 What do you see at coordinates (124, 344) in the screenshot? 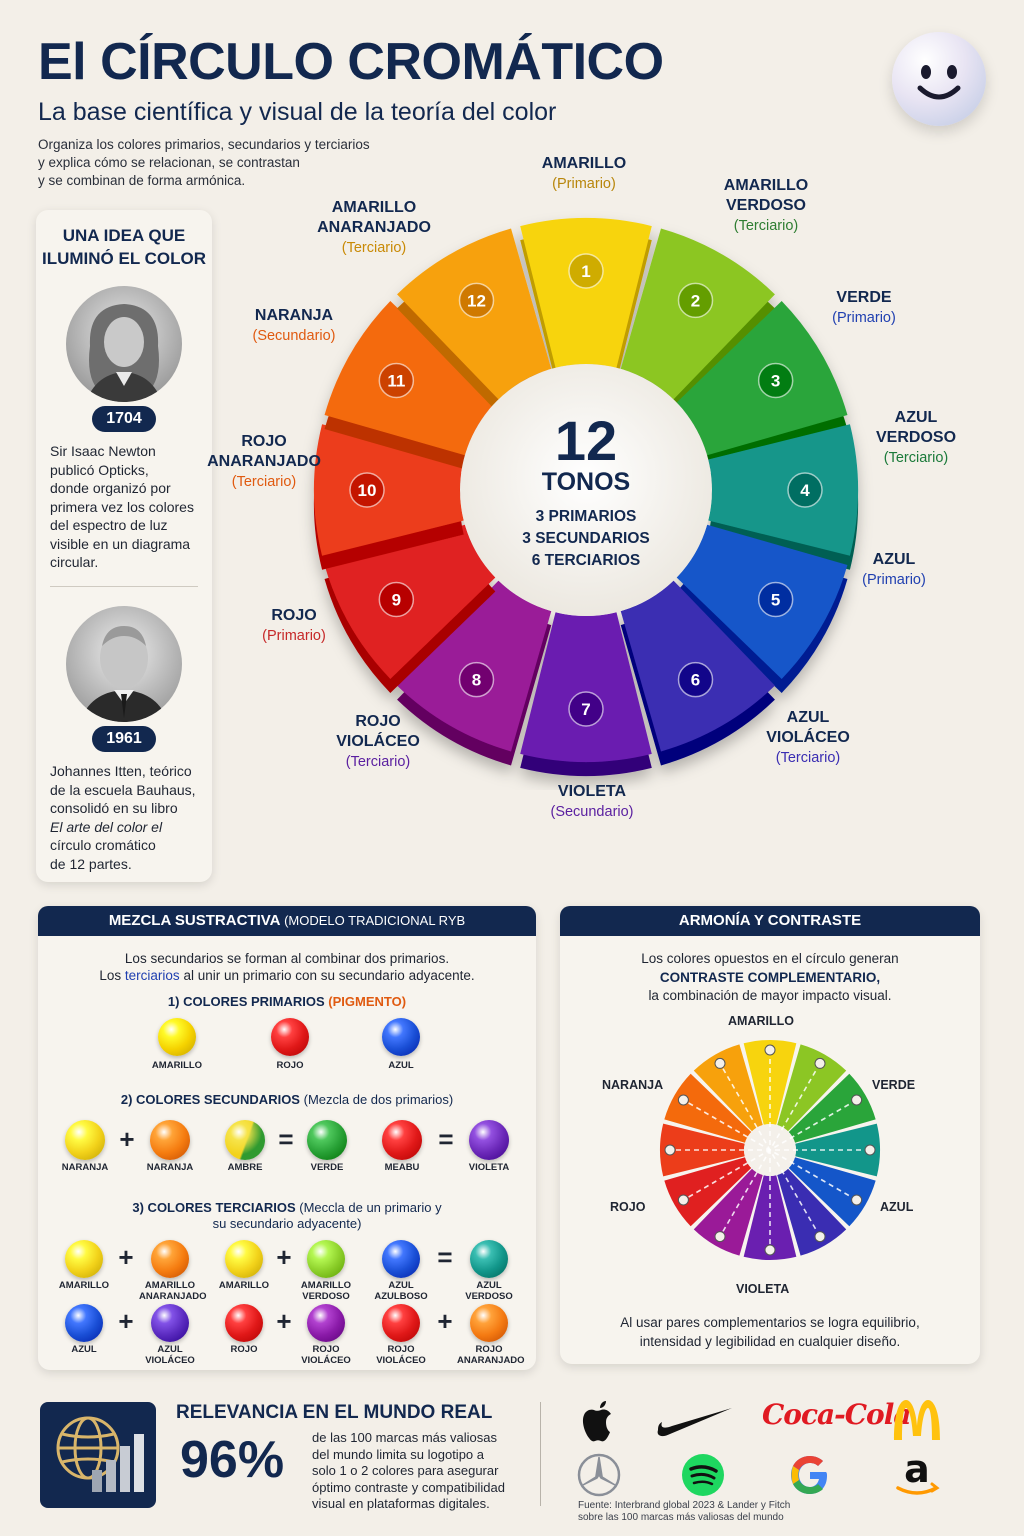
I see `newton-portrait` at bounding box center [124, 344].